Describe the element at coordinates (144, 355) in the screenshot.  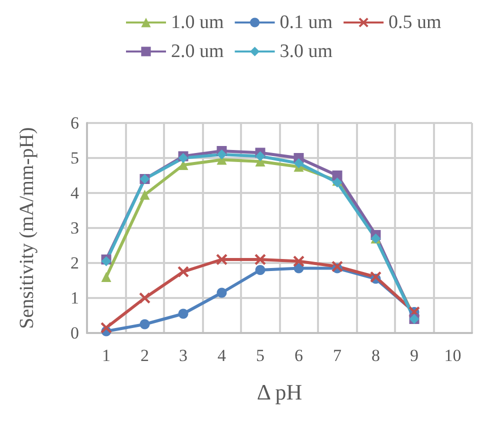
I see `x-tick-label: 2` at that location.